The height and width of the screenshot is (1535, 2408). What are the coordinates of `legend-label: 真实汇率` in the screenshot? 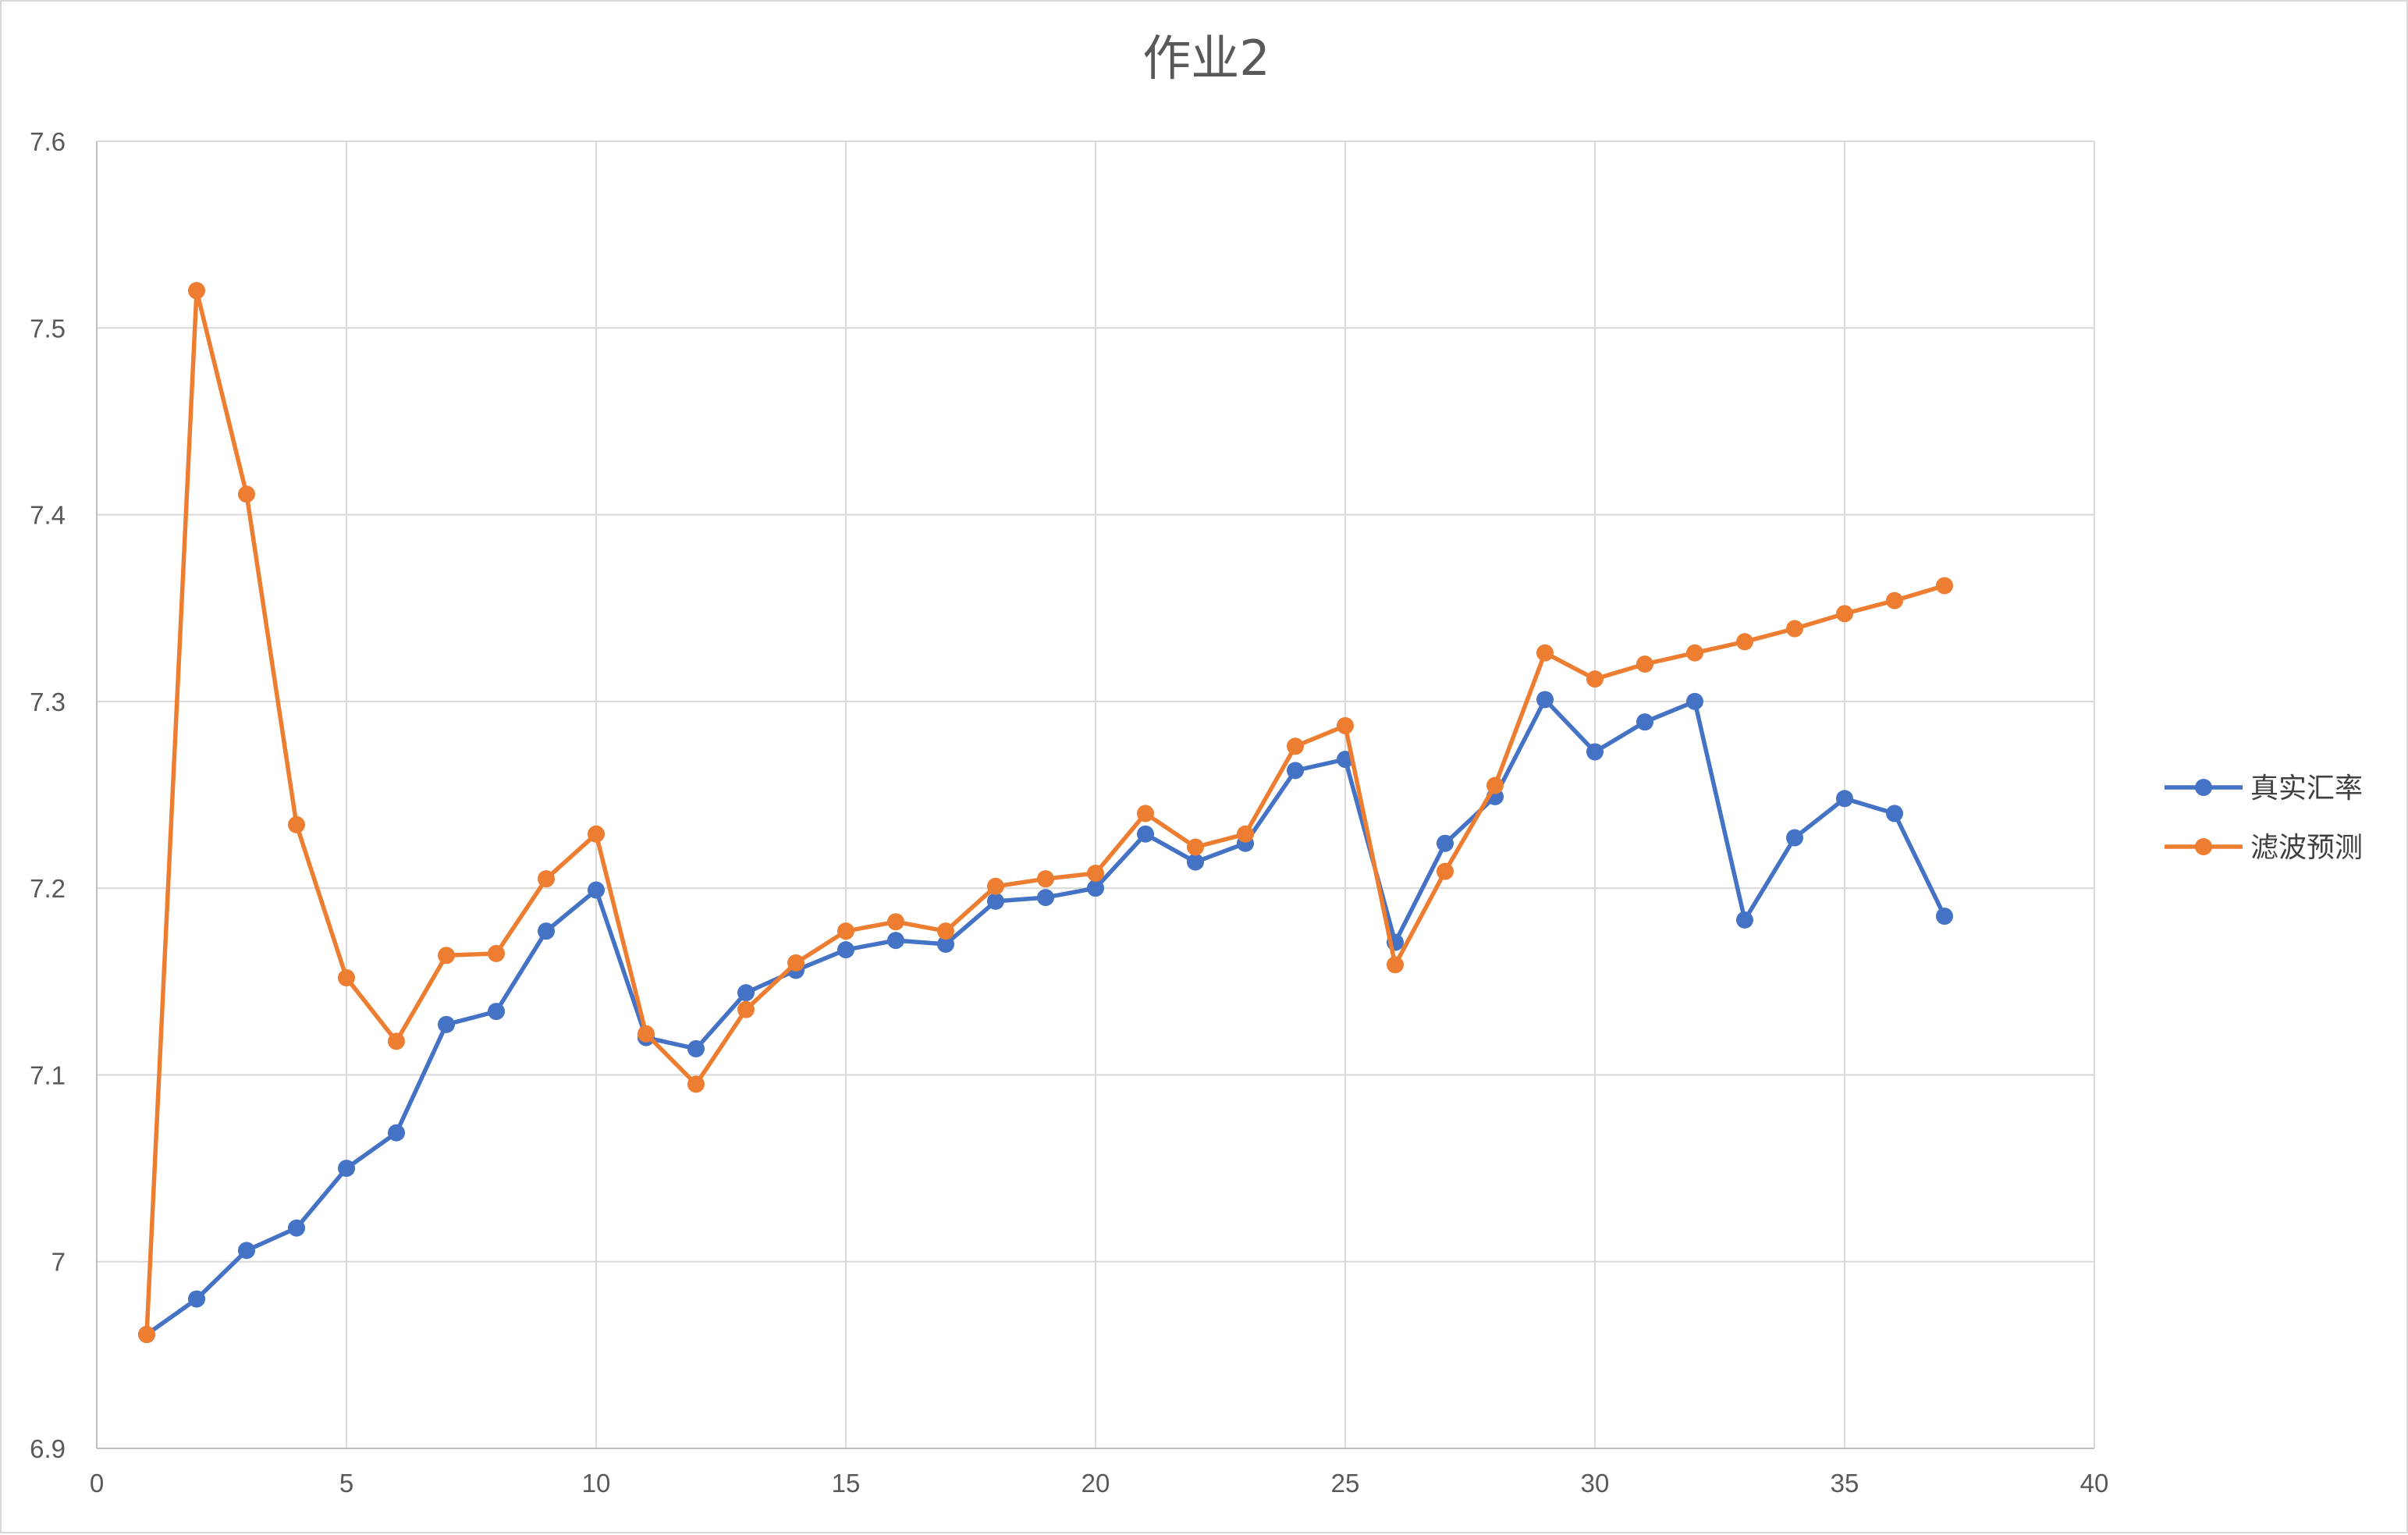 It's located at (2306, 789).